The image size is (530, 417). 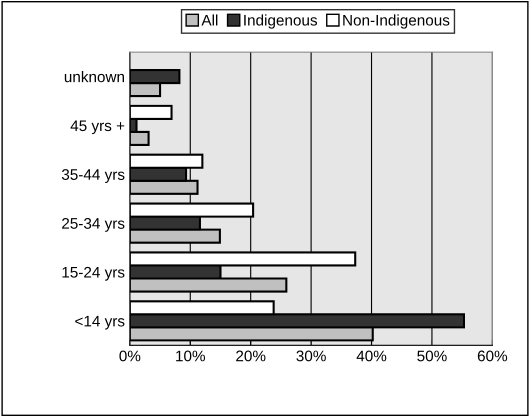 What do you see at coordinates (94, 76) in the screenshot?
I see `y-tick-label: unknown` at bounding box center [94, 76].